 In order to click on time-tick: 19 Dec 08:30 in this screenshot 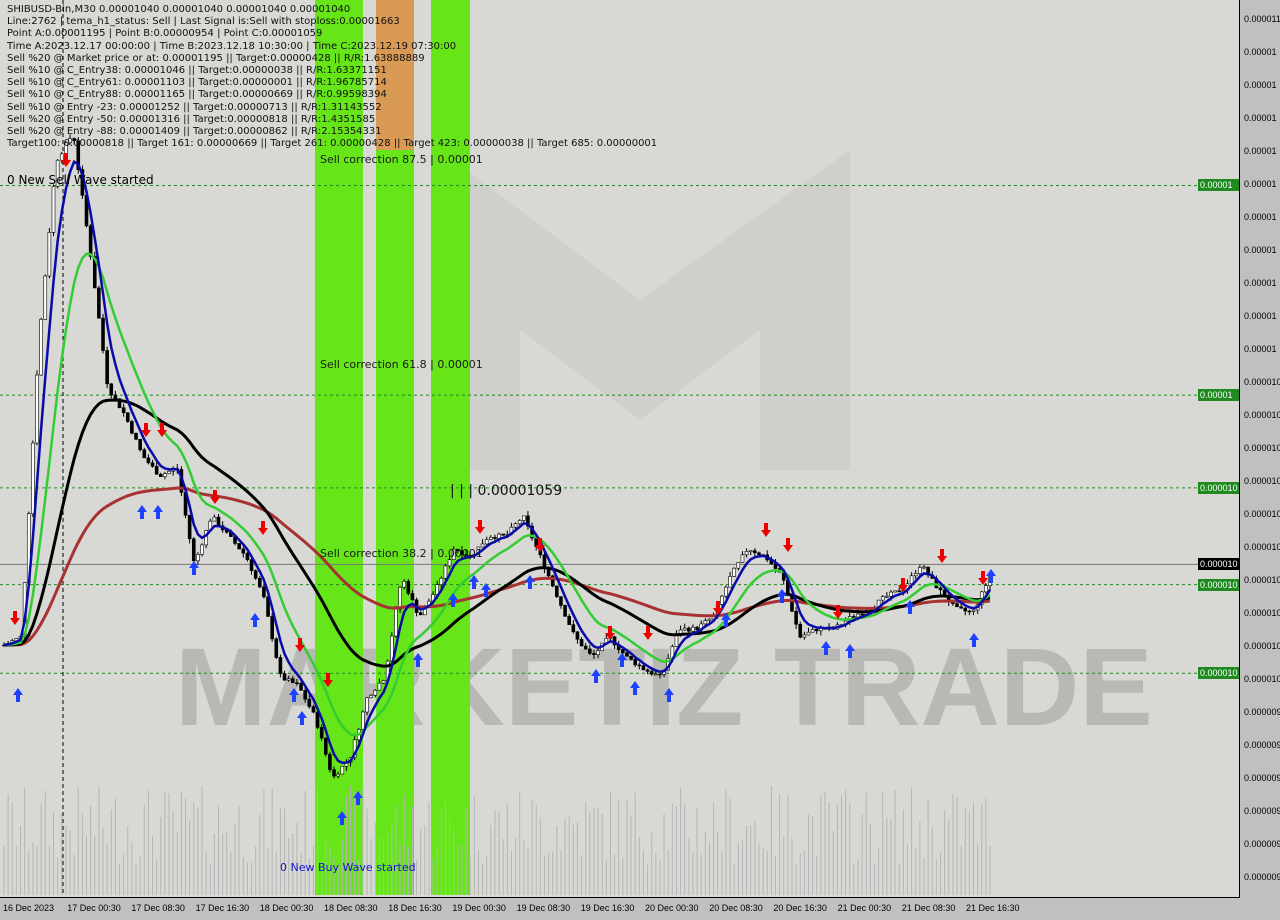, I will do `click(543, 908)`.